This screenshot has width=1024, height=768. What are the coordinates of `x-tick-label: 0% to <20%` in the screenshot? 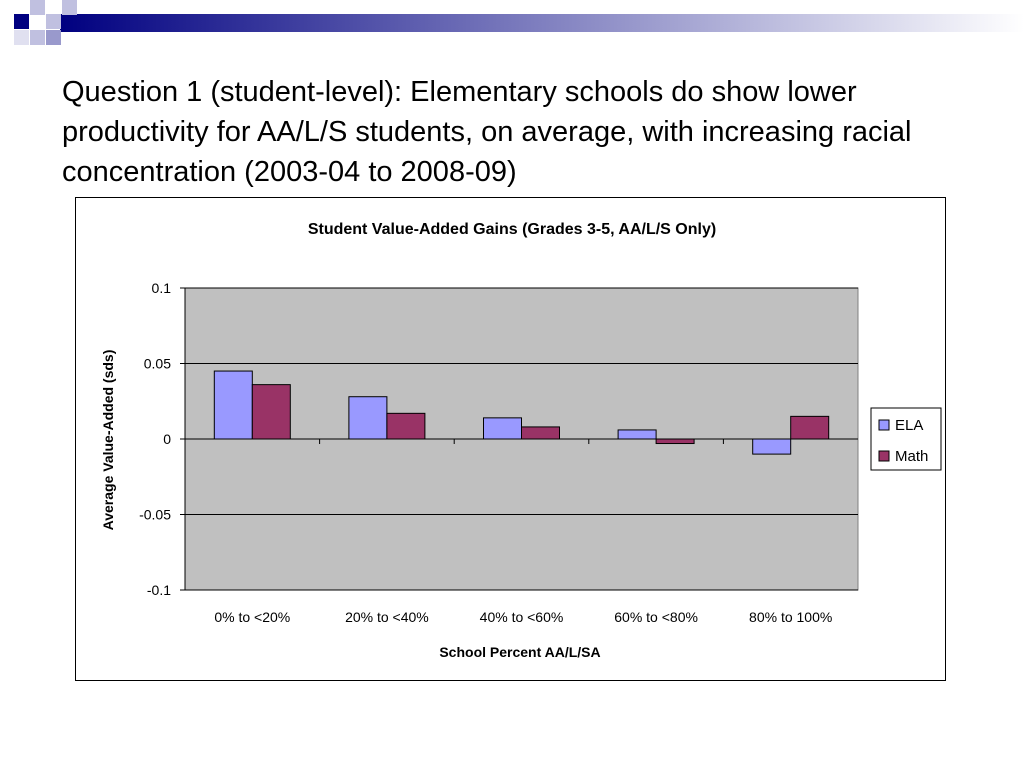 It's located at (252, 617).